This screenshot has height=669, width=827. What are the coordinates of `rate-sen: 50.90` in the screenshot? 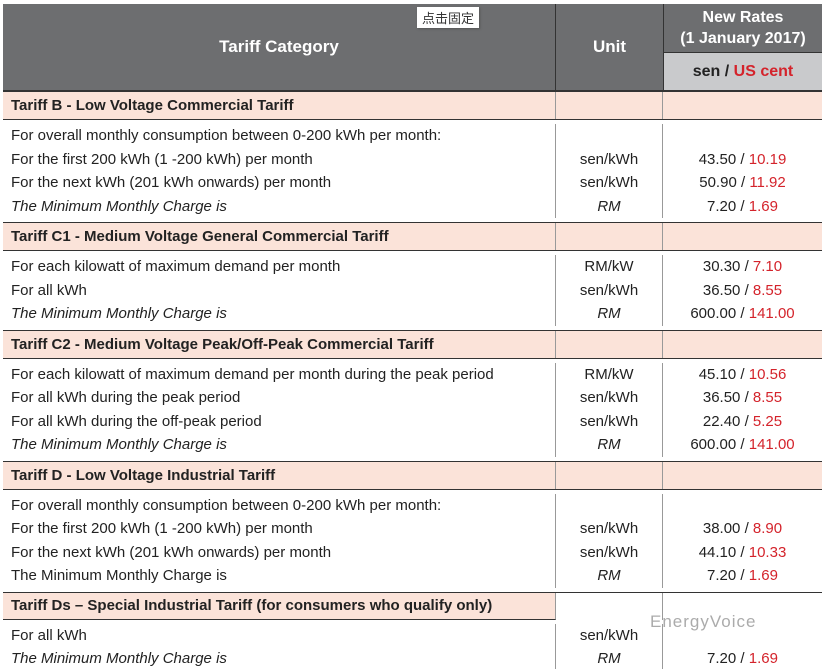 It's located at (718, 183).